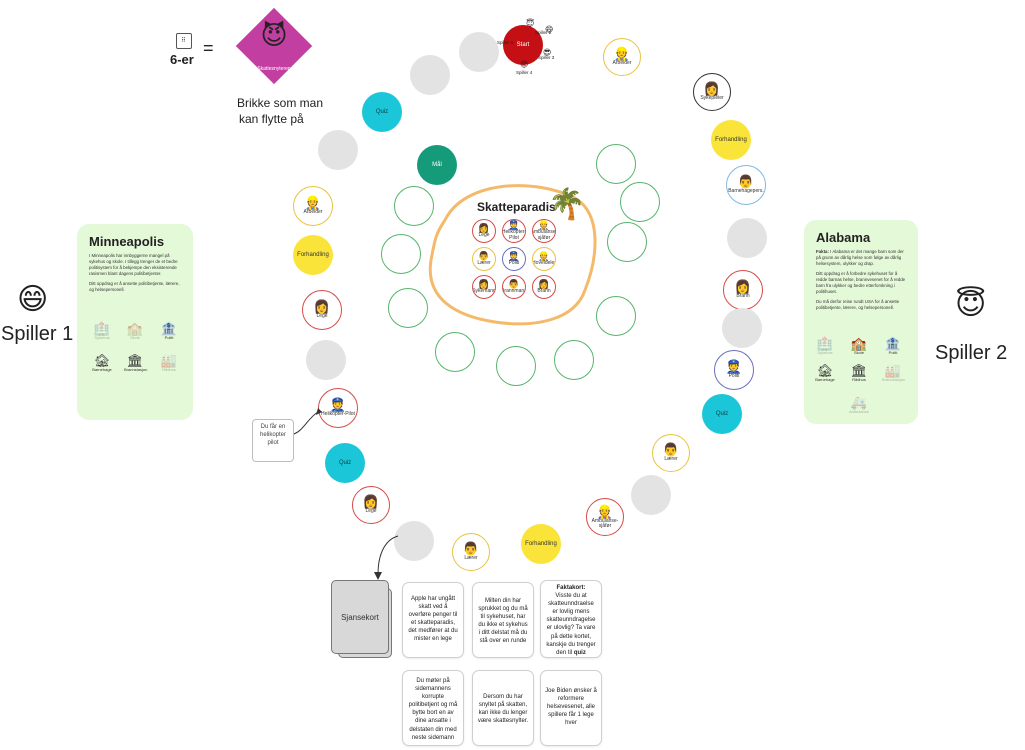 The height and width of the screenshot is (750, 1025). I want to click on goal-cell: Mål, so click(437, 165).